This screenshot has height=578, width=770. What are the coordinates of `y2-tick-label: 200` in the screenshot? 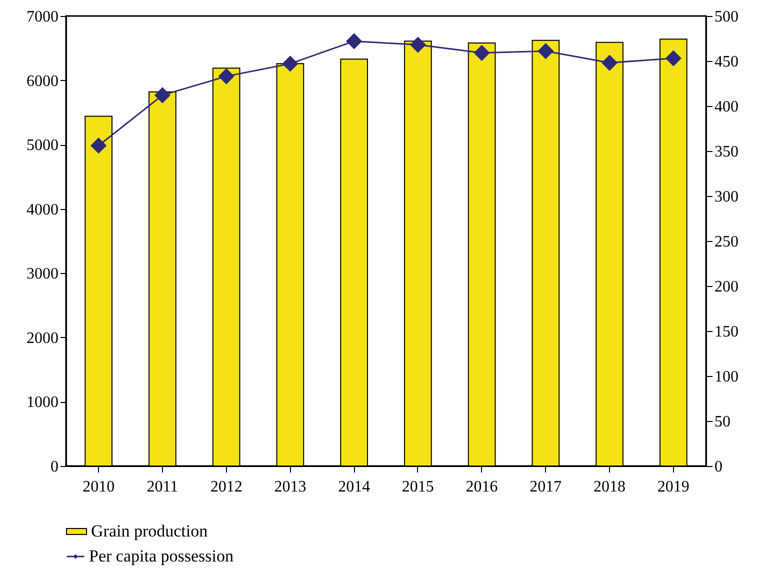 It's located at (726, 287).